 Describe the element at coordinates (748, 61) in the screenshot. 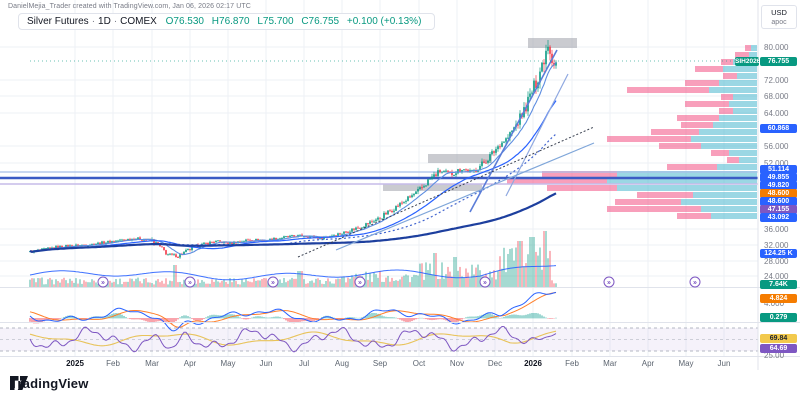

I see `contract-label-badge: SIH2026` at that location.